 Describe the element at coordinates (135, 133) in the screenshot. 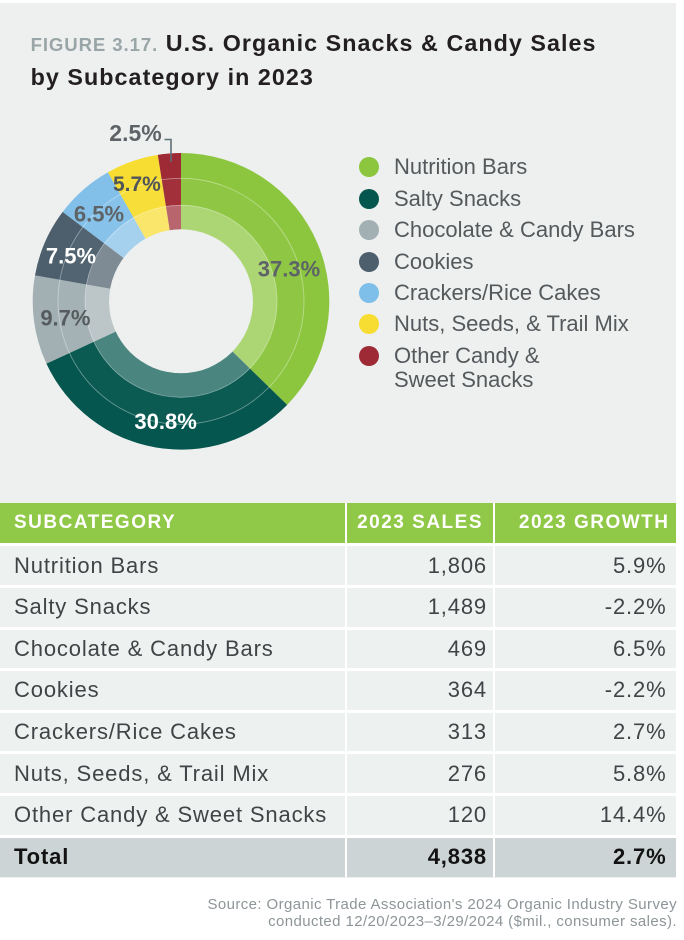

I see `svg-text: 2.5%` at that location.